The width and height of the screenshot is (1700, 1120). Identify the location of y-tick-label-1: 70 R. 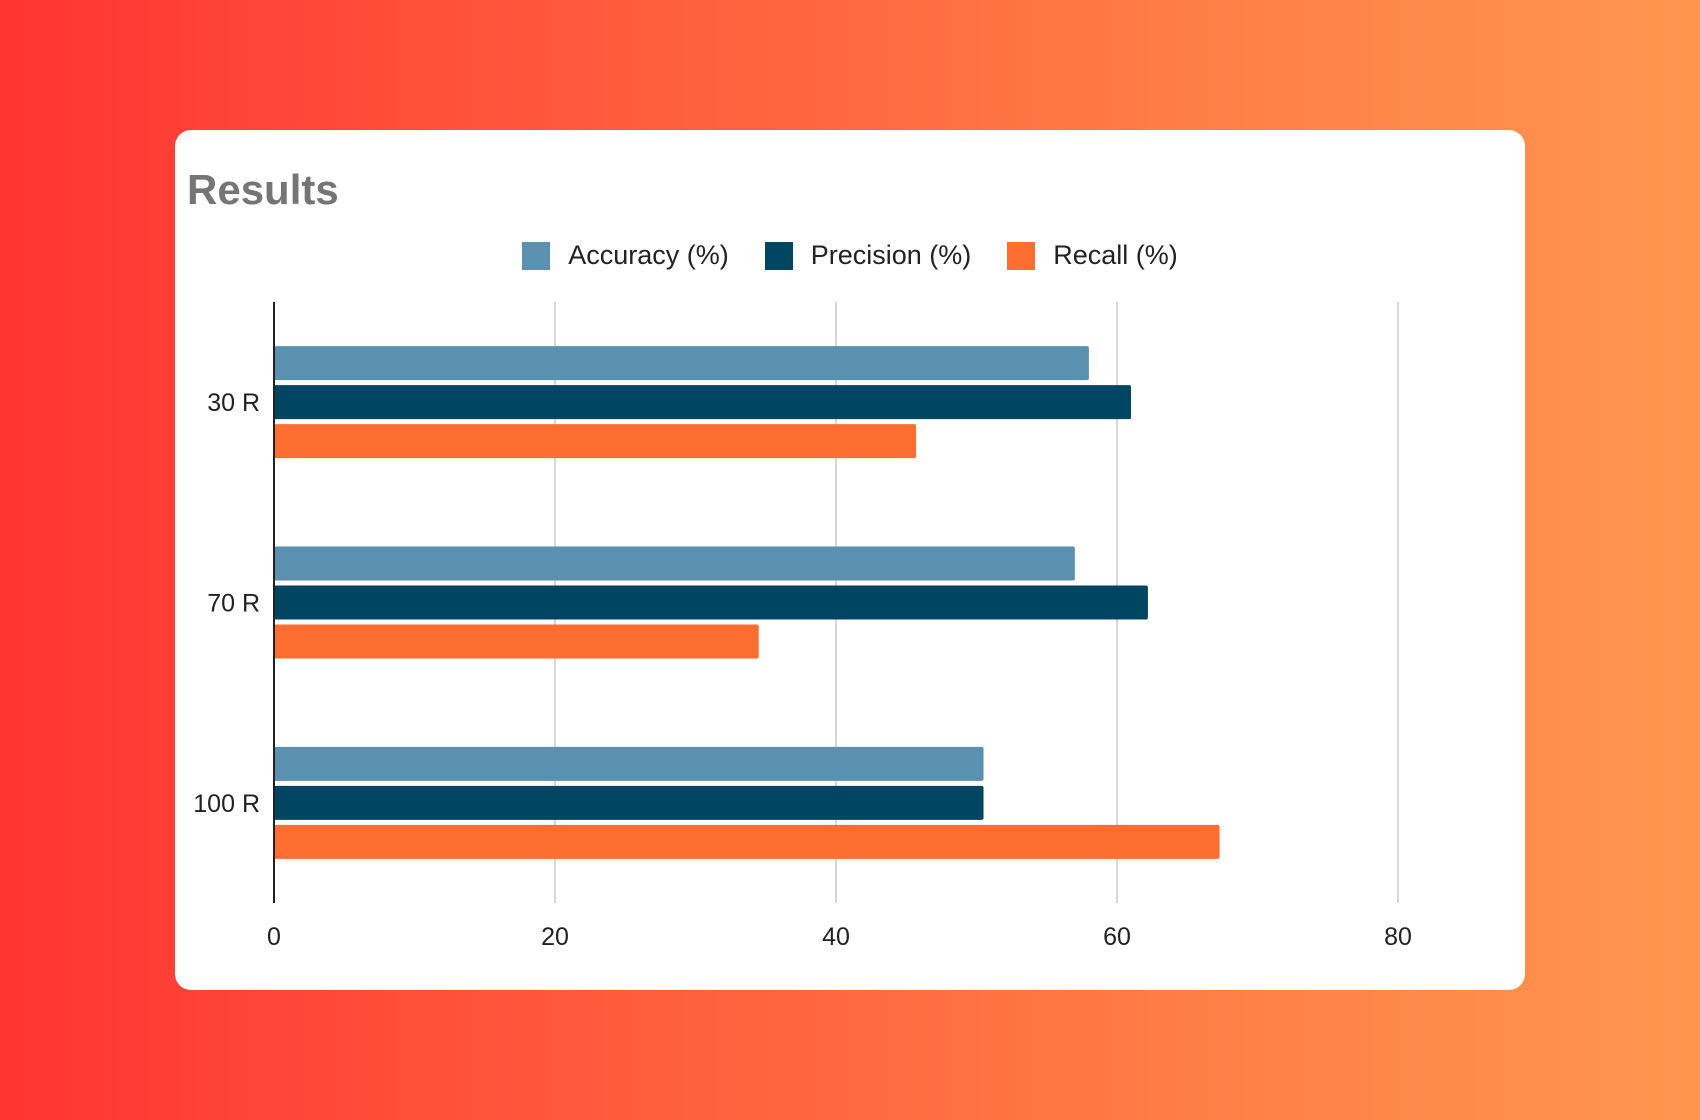
(233, 604).